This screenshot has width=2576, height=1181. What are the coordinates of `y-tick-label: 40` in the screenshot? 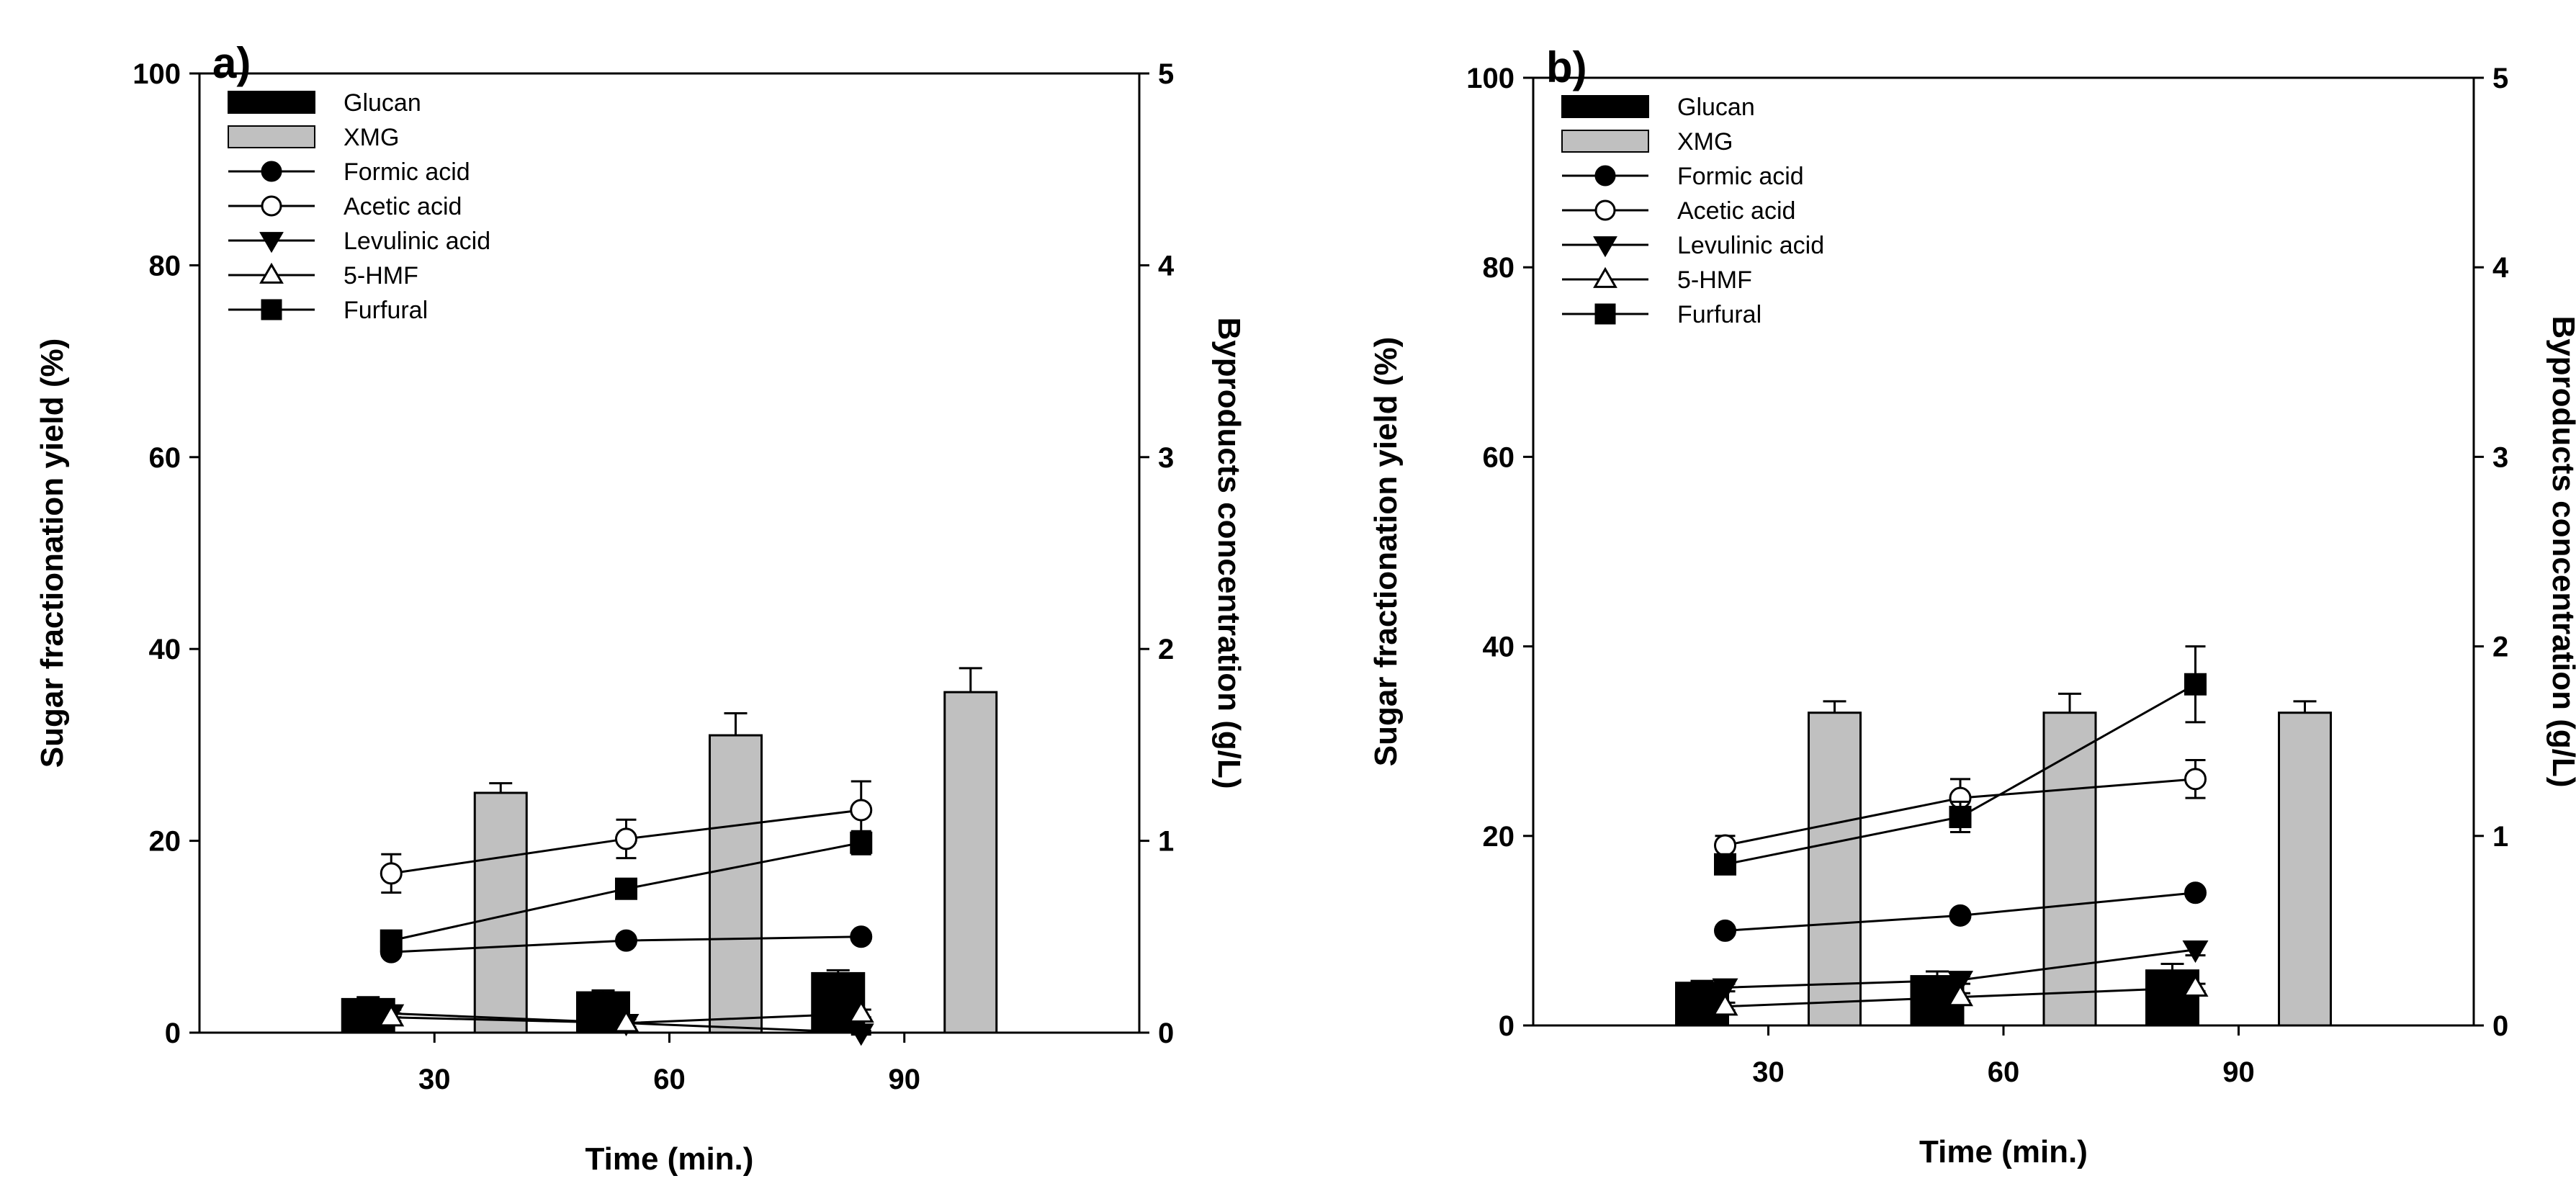 It's located at (1499, 647).